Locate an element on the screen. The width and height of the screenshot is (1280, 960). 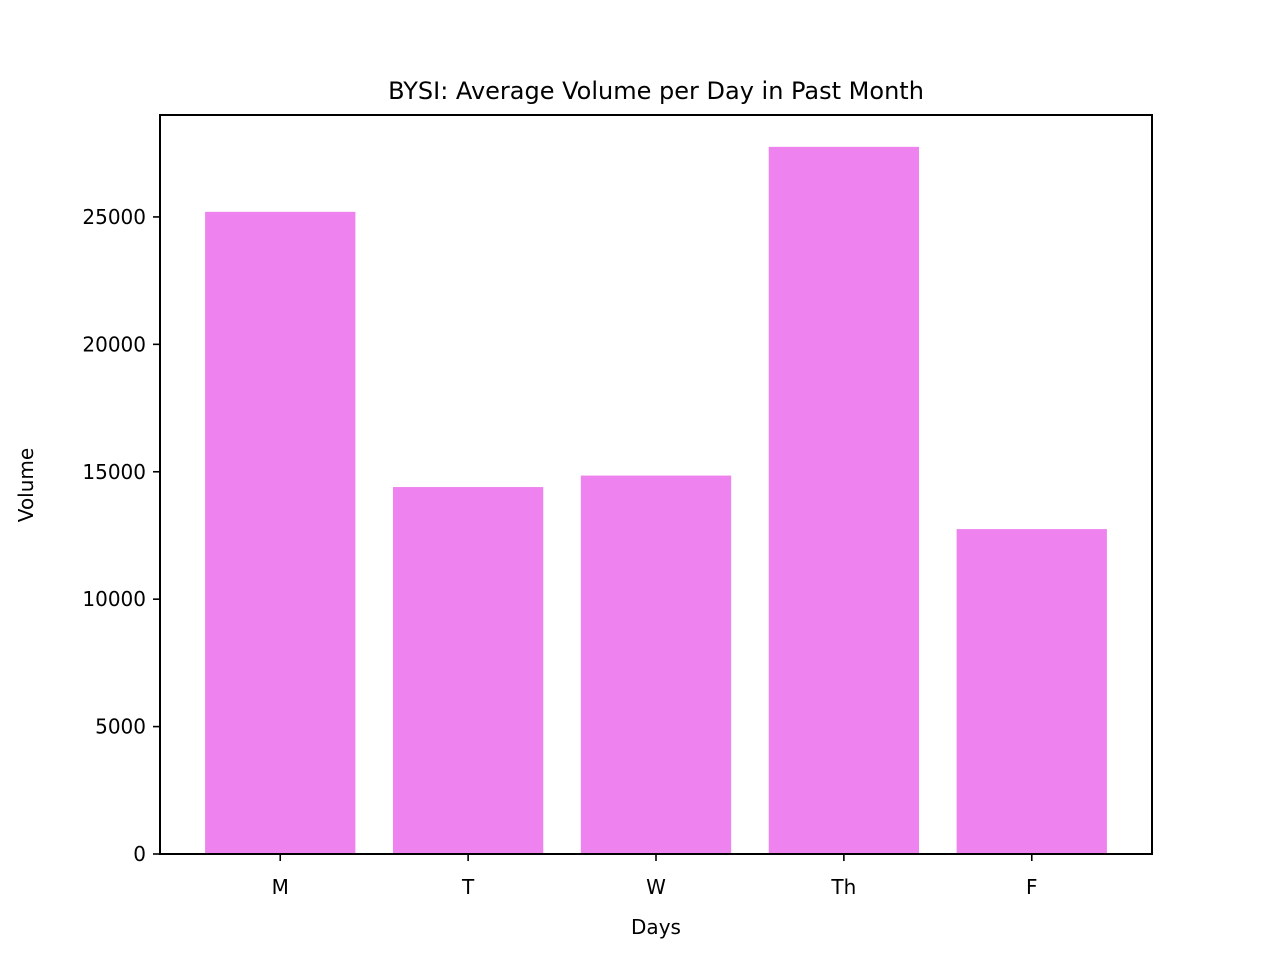
bar-t is located at coordinates (468, 670).